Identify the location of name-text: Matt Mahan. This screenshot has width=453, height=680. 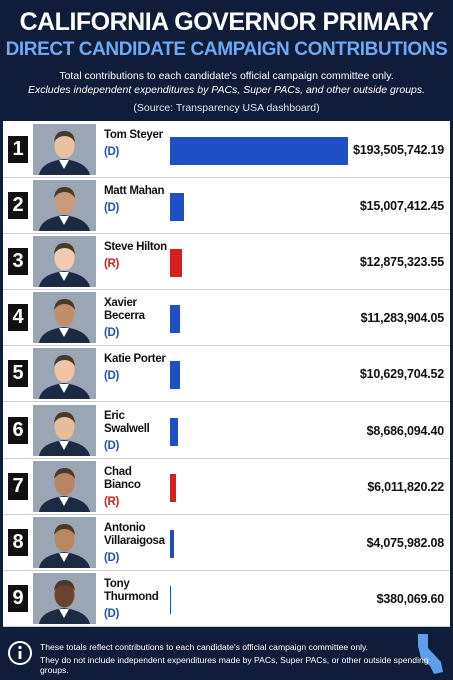
(134, 191).